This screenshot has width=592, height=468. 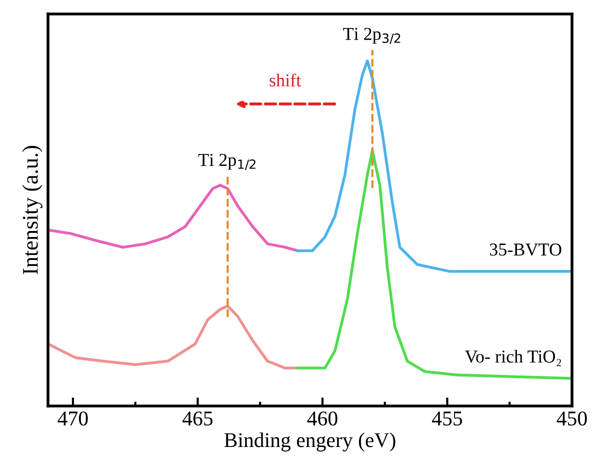 What do you see at coordinates (513, 358) in the screenshot?
I see `series-label: Vo- rich TiO₂` at bounding box center [513, 358].